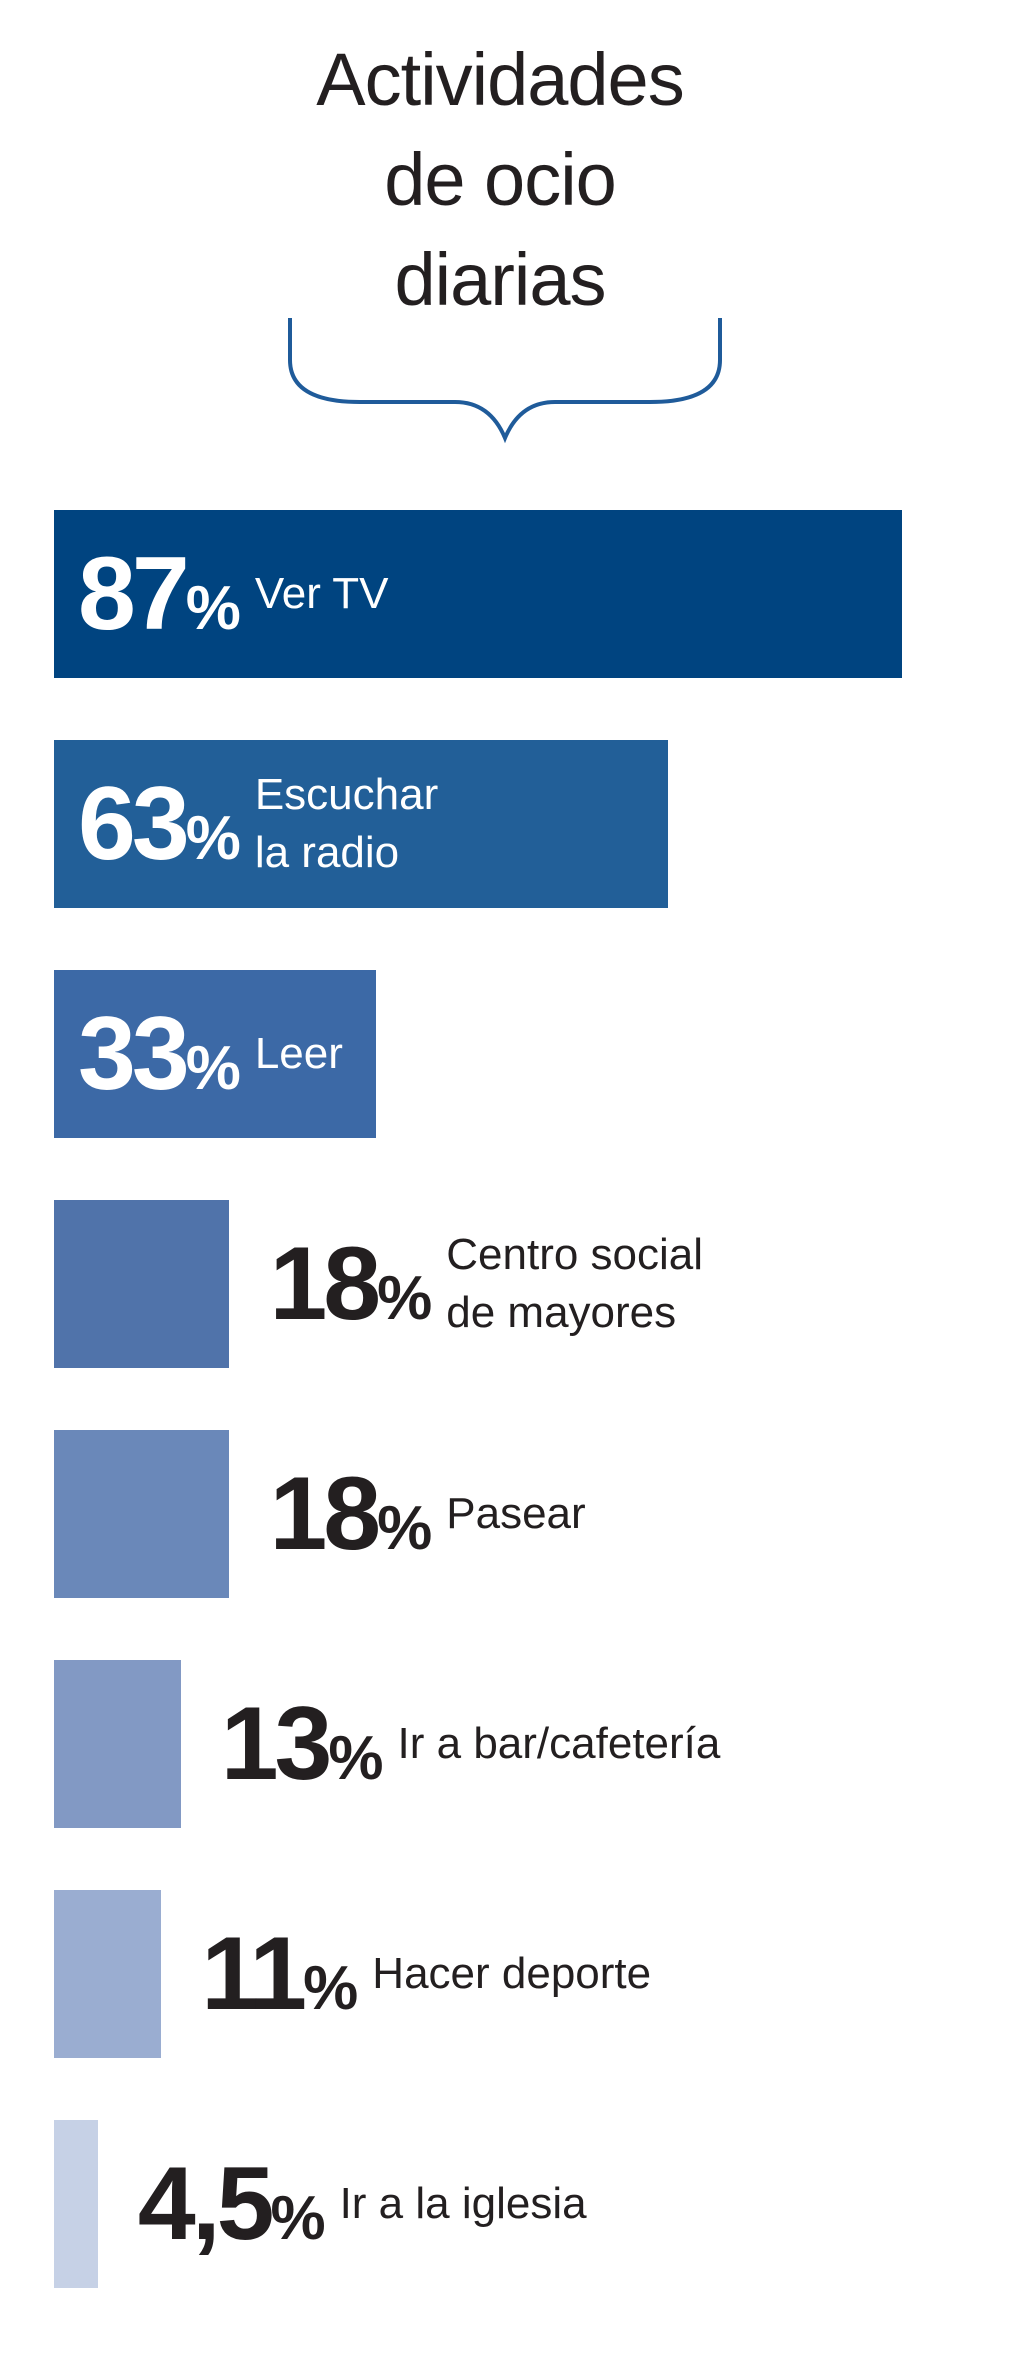 The height and width of the screenshot is (2364, 1032). What do you see at coordinates (574, 1284) in the screenshot?
I see `category-label: Centro social de mayores` at bounding box center [574, 1284].